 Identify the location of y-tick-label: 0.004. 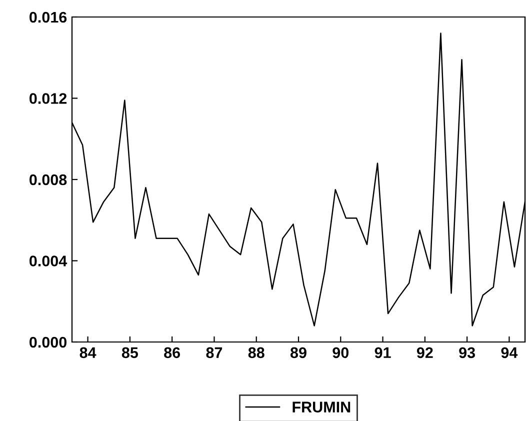
(49, 261).